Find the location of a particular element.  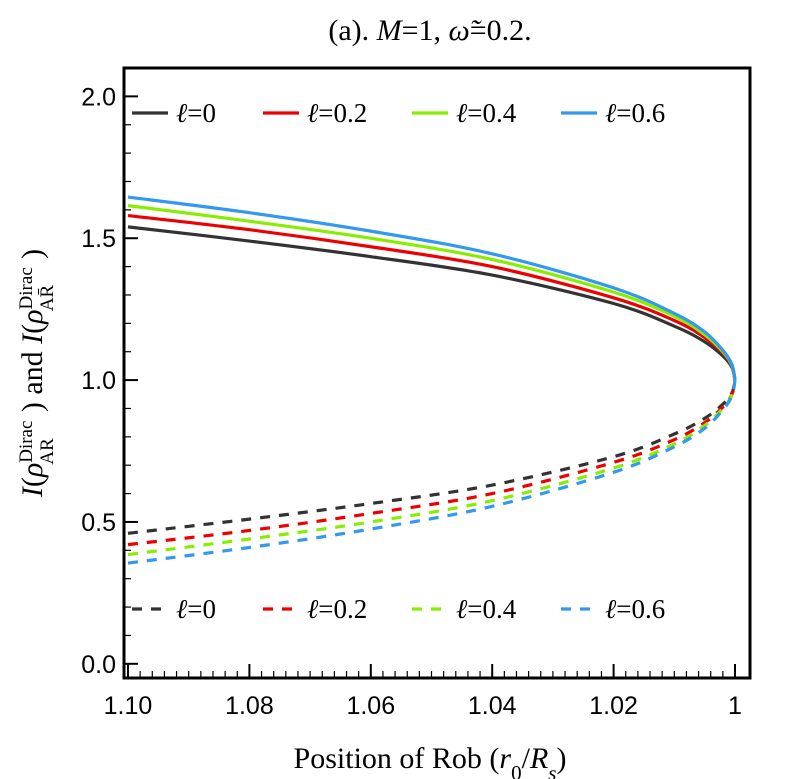

y-axis-label: I(ρDiracAR) and I(ρDiracAR̄) is located at coordinates (37, 373).